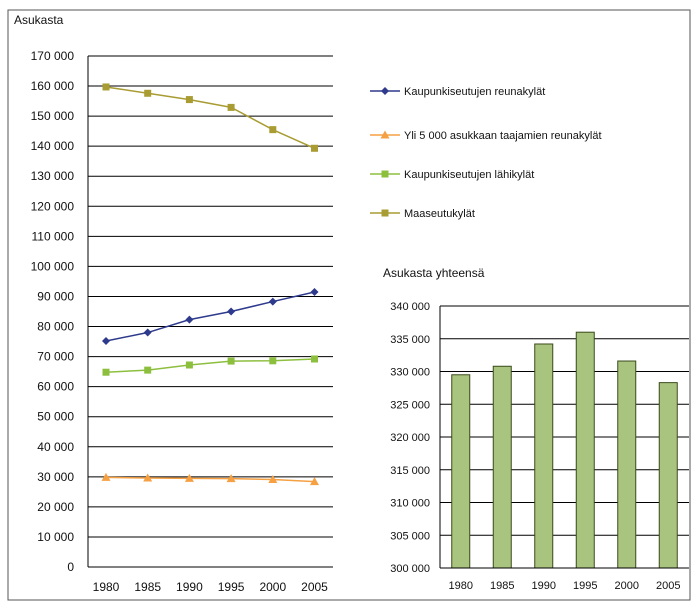  I want to click on legend-item-kaupunkiseutujen-reunakylat: Kaupunkiseutujen reunakylät, so click(457, 92).